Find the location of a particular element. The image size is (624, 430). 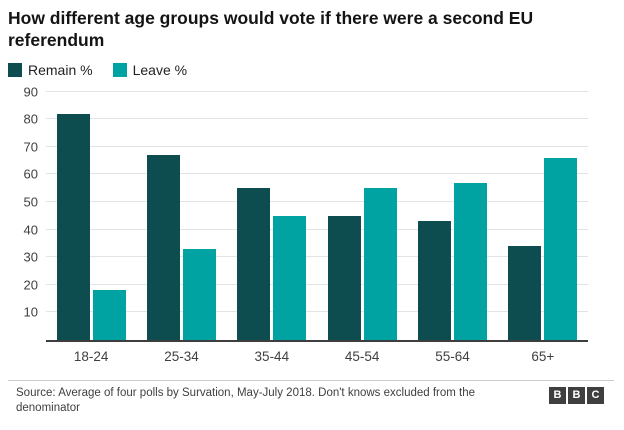

legend-label: Remain % is located at coordinates (60, 69).